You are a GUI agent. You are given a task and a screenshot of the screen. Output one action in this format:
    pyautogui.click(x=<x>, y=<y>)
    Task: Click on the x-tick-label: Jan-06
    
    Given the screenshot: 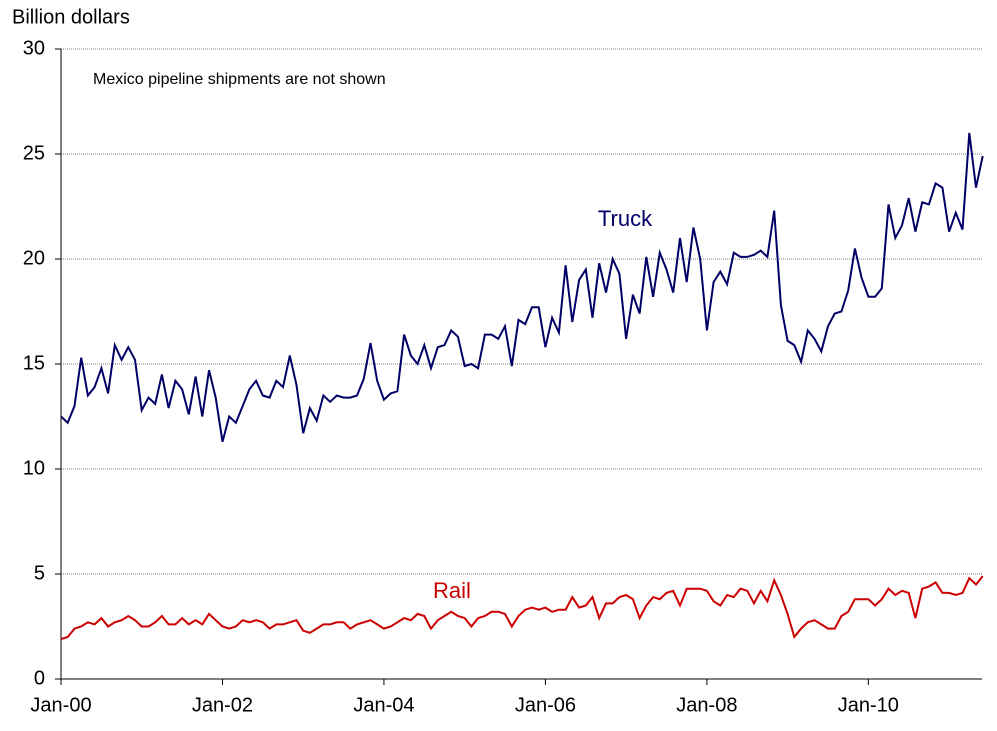 What is the action you would take?
    pyautogui.click(x=545, y=705)
    